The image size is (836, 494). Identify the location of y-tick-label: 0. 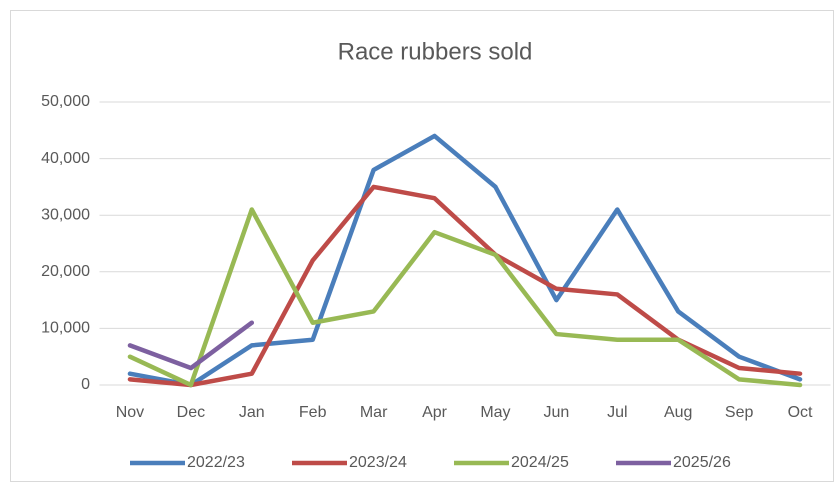
(85, 384).